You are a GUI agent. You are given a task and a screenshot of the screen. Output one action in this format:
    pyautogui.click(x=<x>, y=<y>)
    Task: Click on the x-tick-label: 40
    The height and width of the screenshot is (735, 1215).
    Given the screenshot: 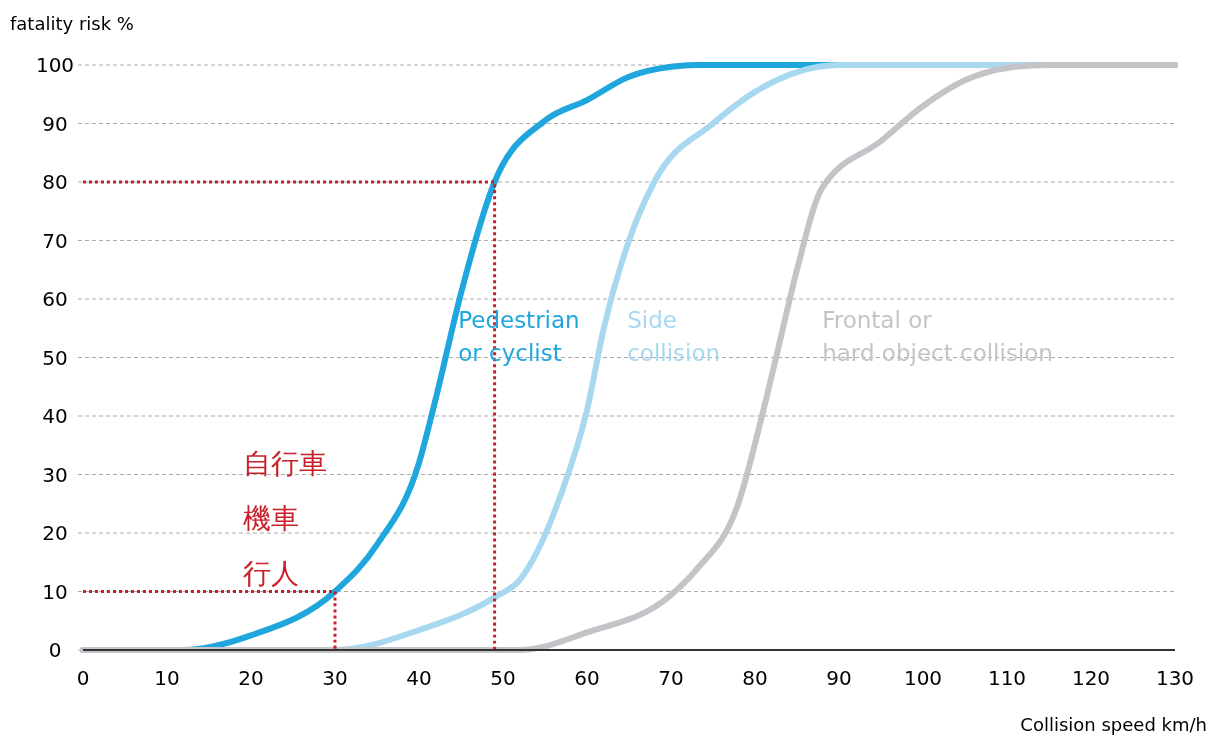 What is the action you would take?
    pyautogui.click(x=419, y=678)
    